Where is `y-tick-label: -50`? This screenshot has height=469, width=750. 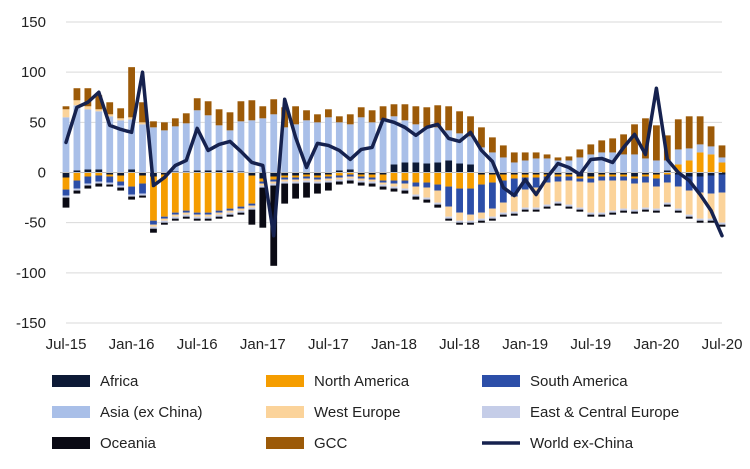
y-tick-label: -50 is located at coordinates (35, 223).